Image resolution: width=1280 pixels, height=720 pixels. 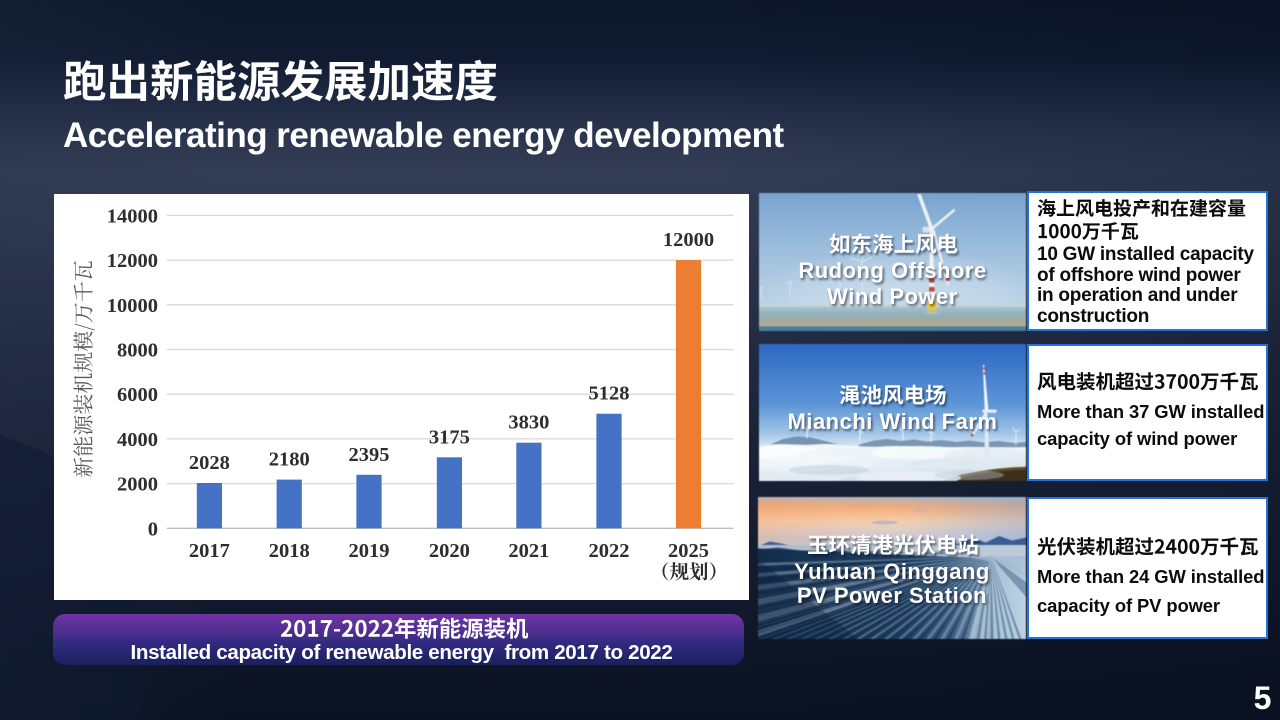 What do you see at coordinates (449, 437) in the screenshot?
I see `svg-text: 3175` at bounding box center [449, 437].